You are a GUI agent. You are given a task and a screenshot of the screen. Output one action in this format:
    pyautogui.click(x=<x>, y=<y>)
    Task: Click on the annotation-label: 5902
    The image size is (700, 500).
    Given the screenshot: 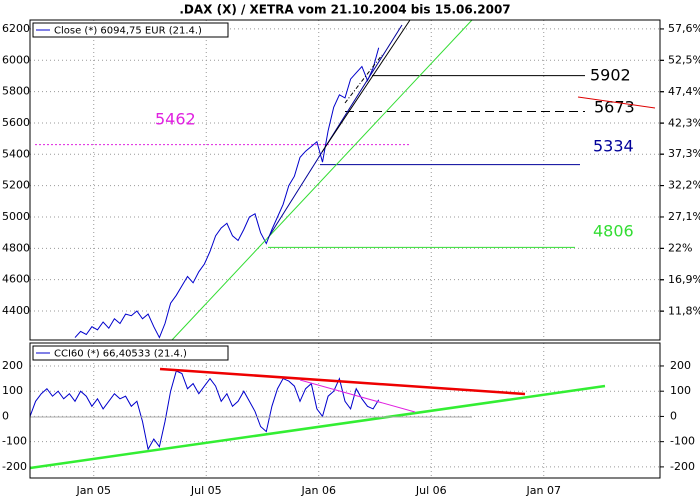 What is the action you would take?
    pyautogui.click(x=610, y=75)
    